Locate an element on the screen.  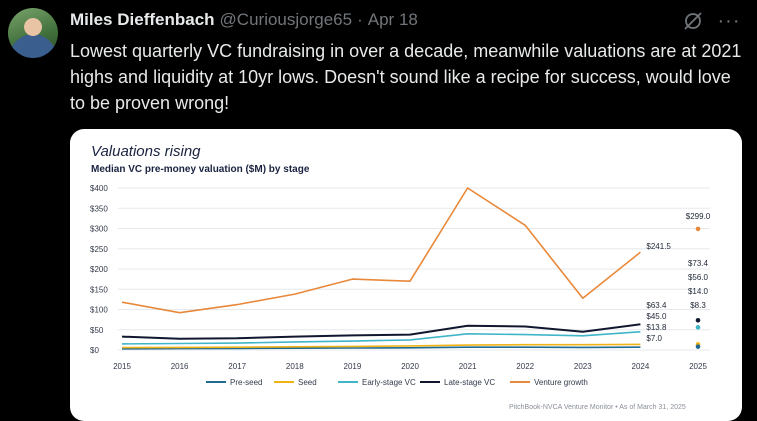
y-tick-label: $0 is located at coordinates (94, 350).